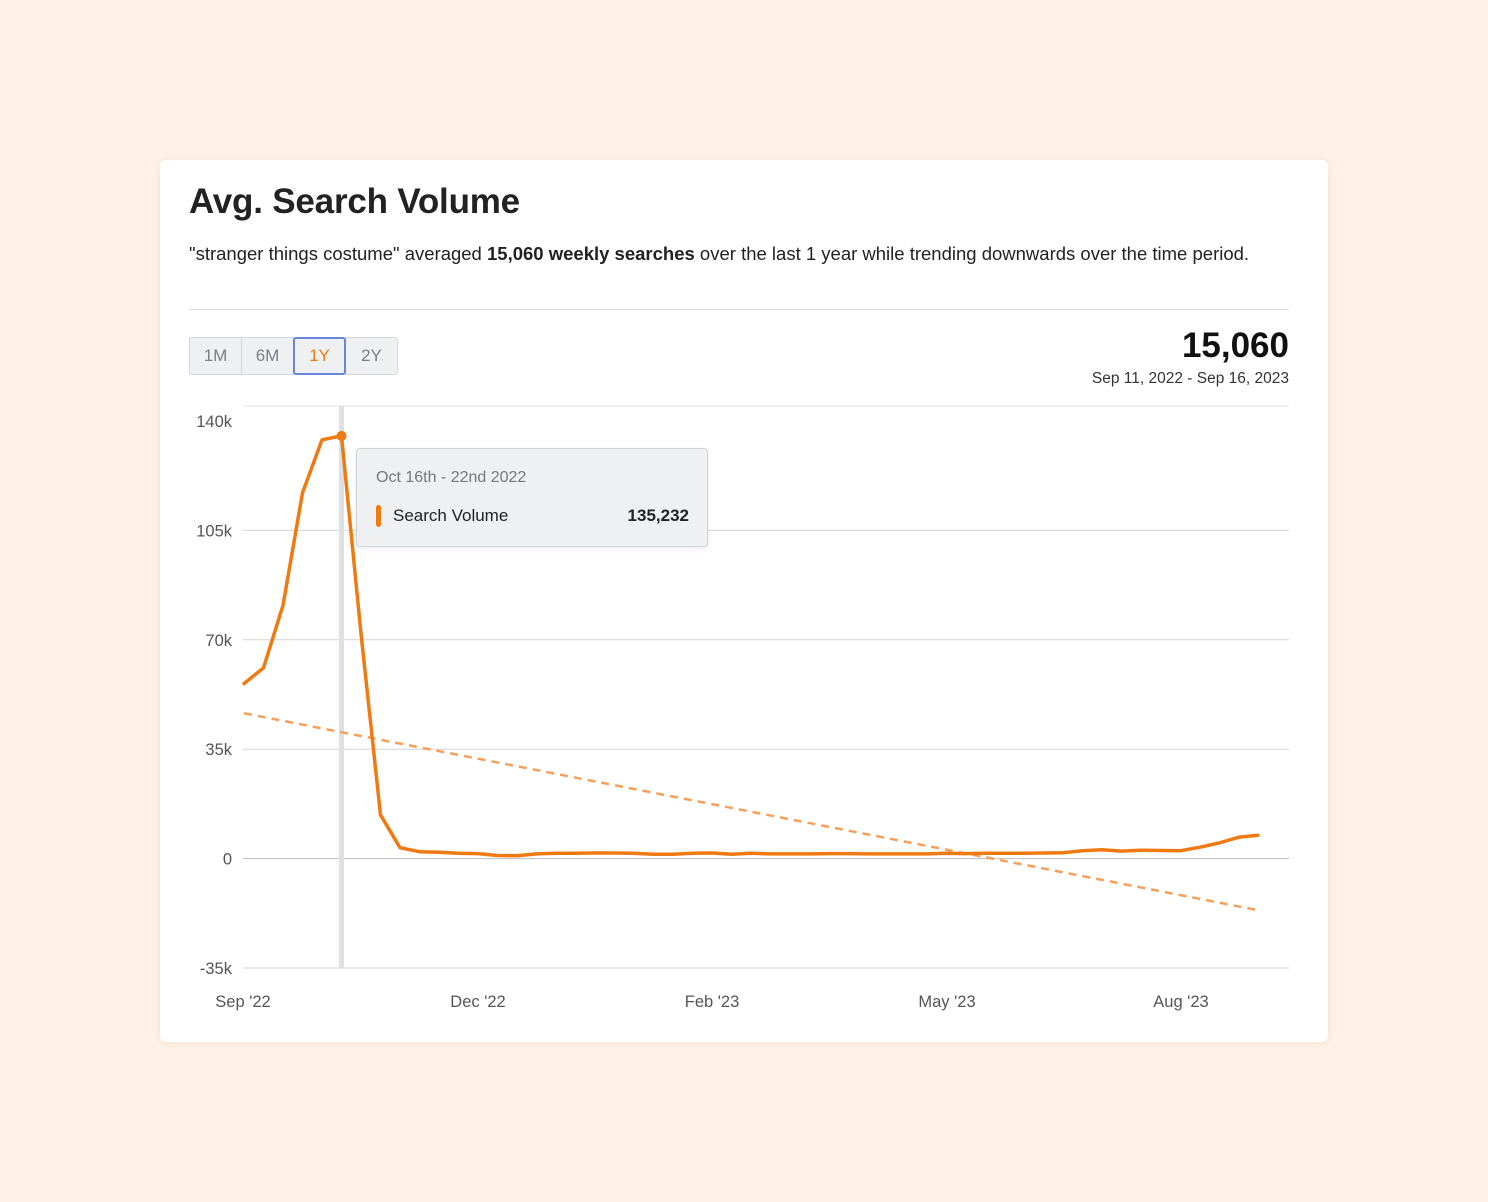 The width and height of the screenshot is (1488, 1202). I want to click on range-button-1m: 1M, so click(215, 356).